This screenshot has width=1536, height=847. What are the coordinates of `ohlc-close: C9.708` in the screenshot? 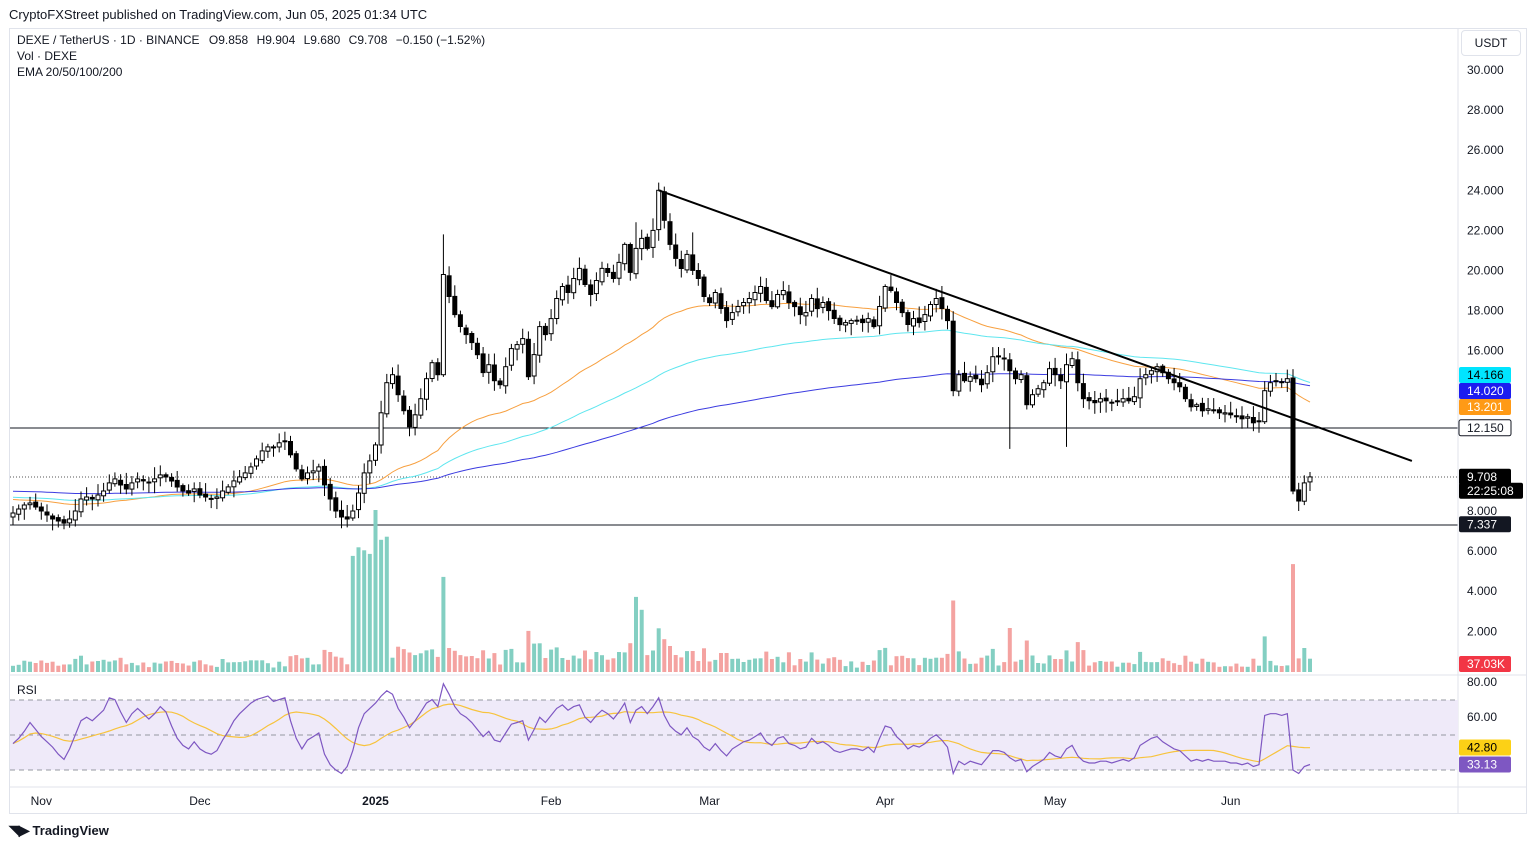 It's located at (368, 40).